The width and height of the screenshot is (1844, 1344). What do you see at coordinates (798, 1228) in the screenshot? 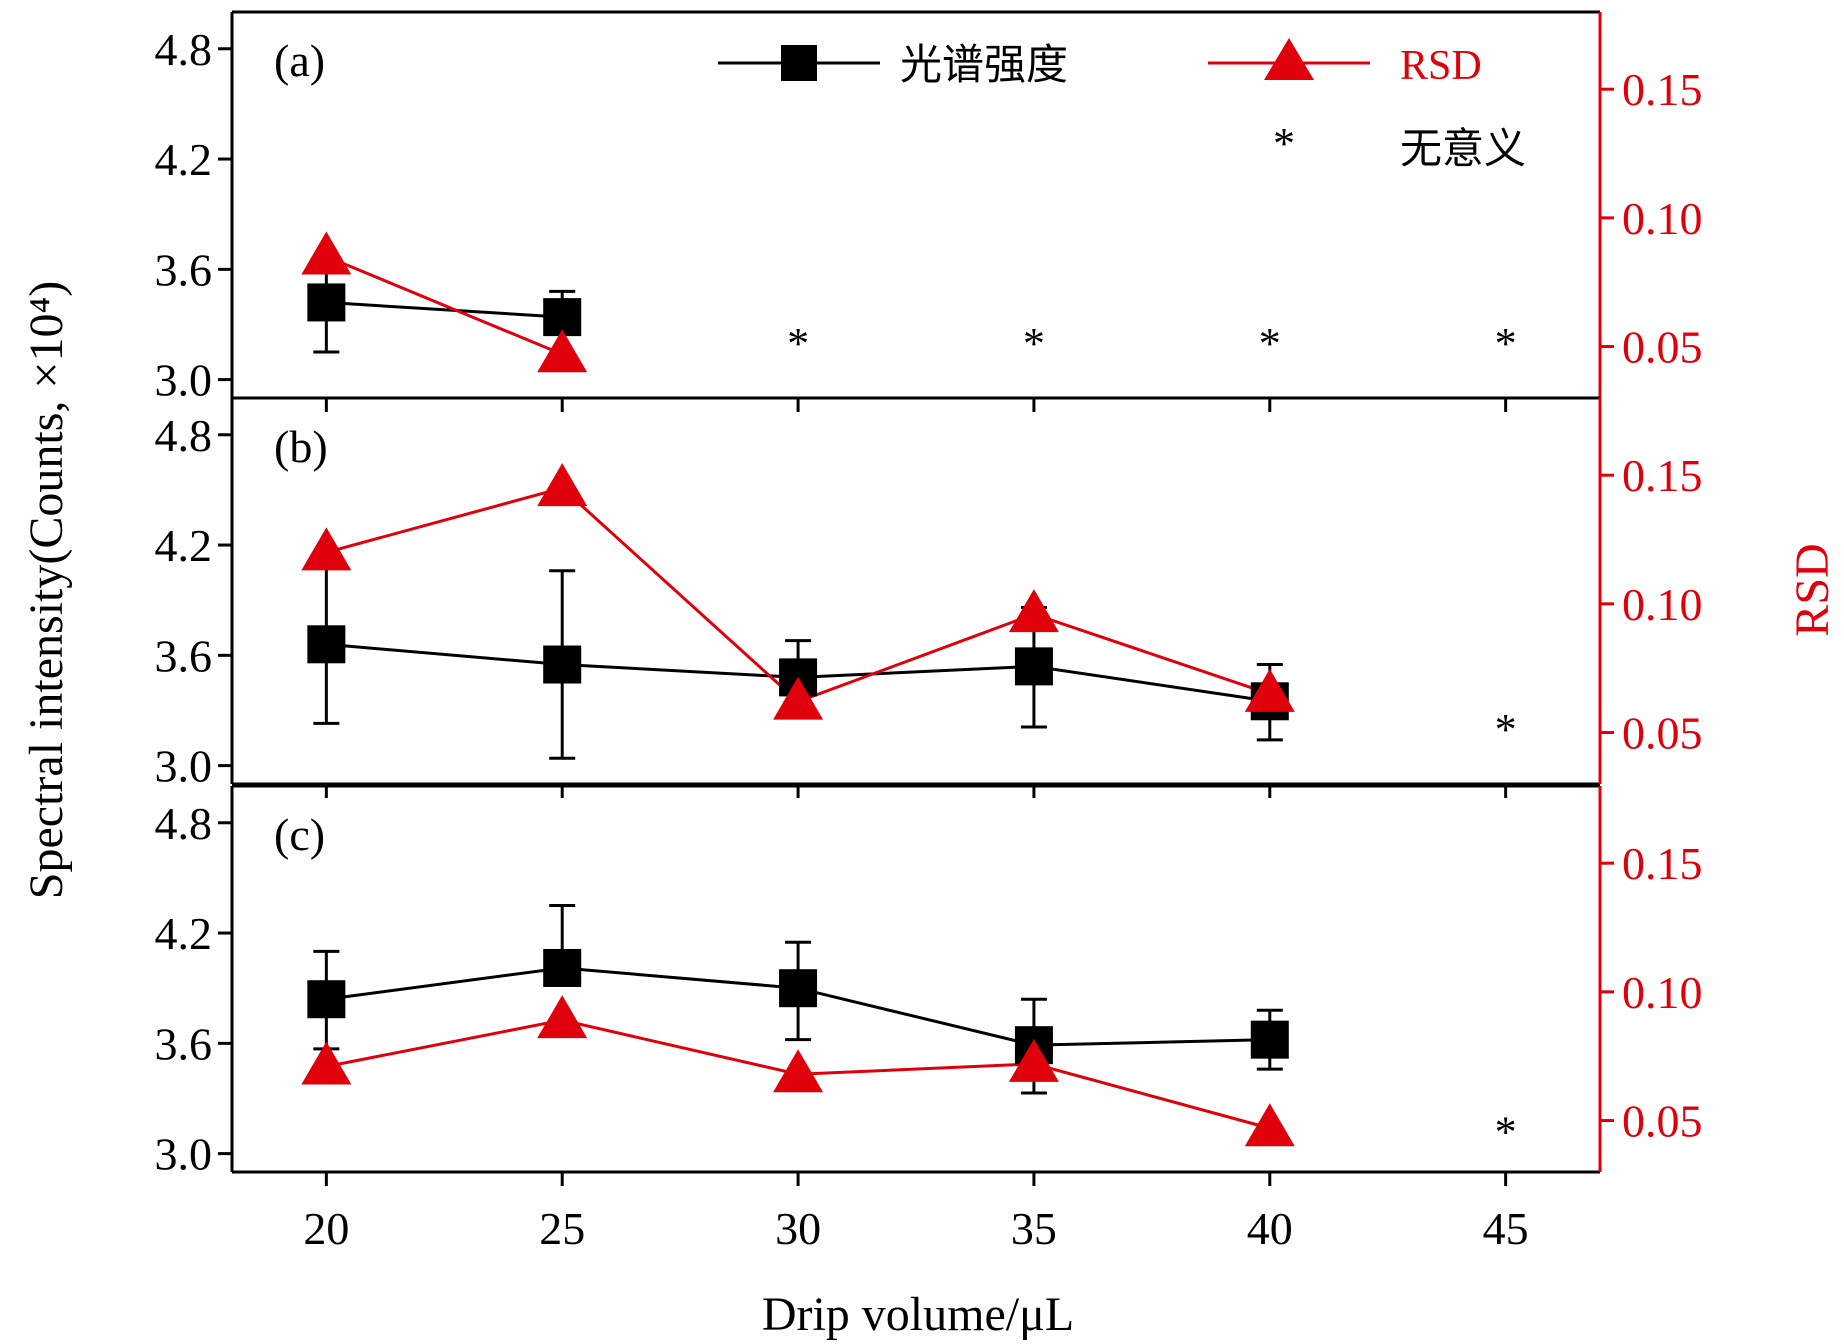
I see `x-tick-label: 30` at bounding box center [798, 1228].